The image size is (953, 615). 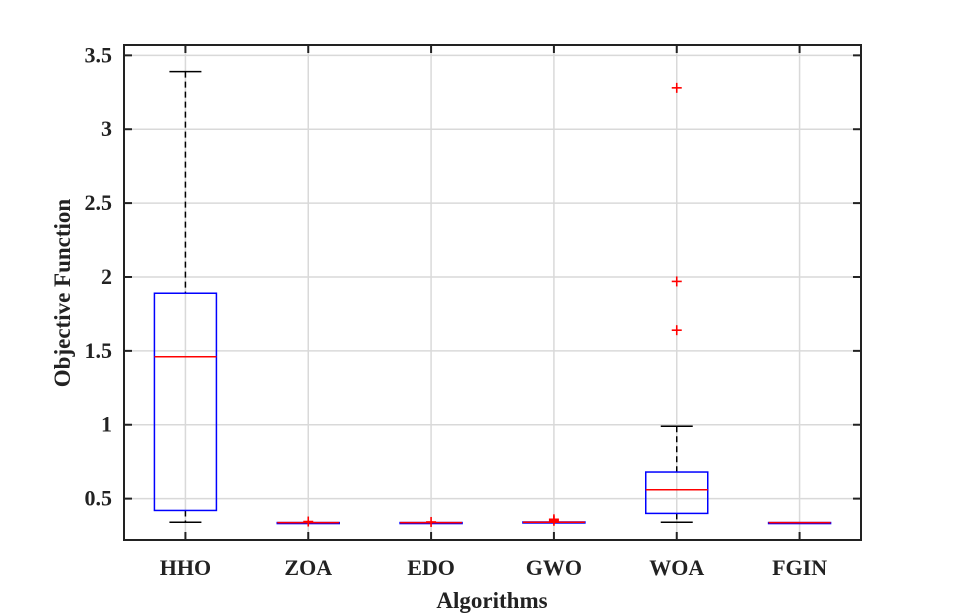 What do you see at coordinates (799, 523) in the screenshot?
I see `box-group-fgin` at bounding box center [799, 523].